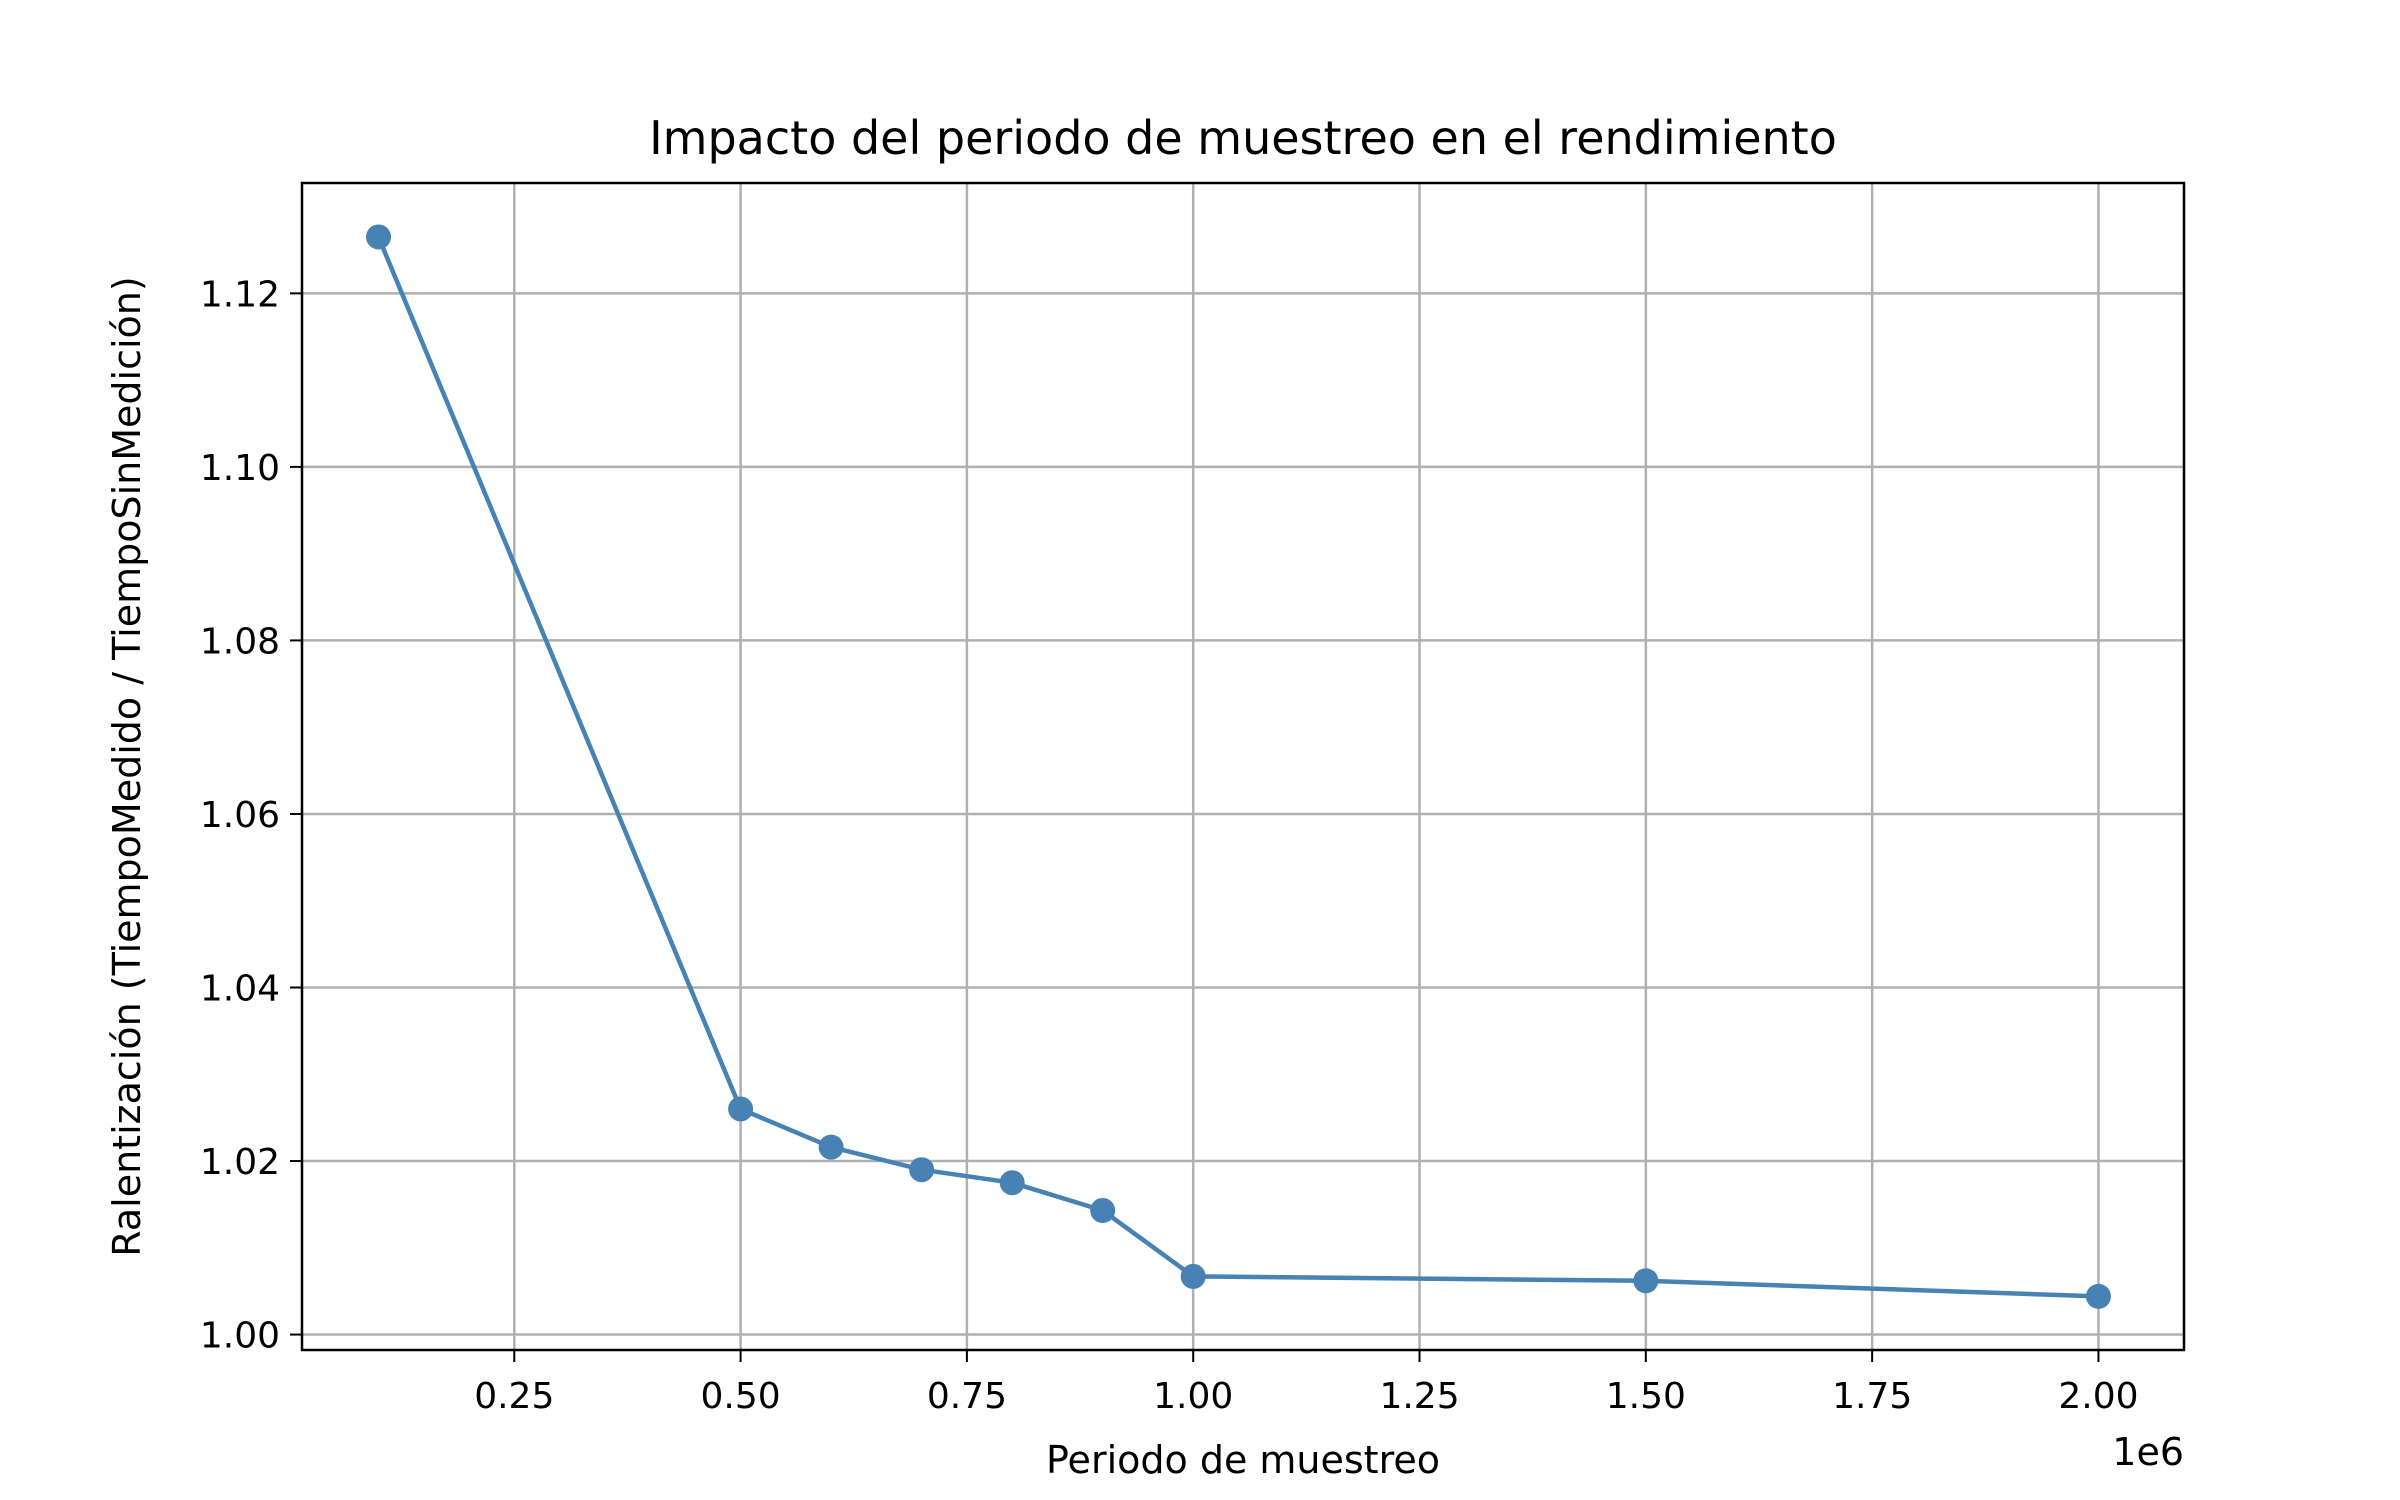  I want to click on x-tick-label: 0.75, so click(967, 1396).